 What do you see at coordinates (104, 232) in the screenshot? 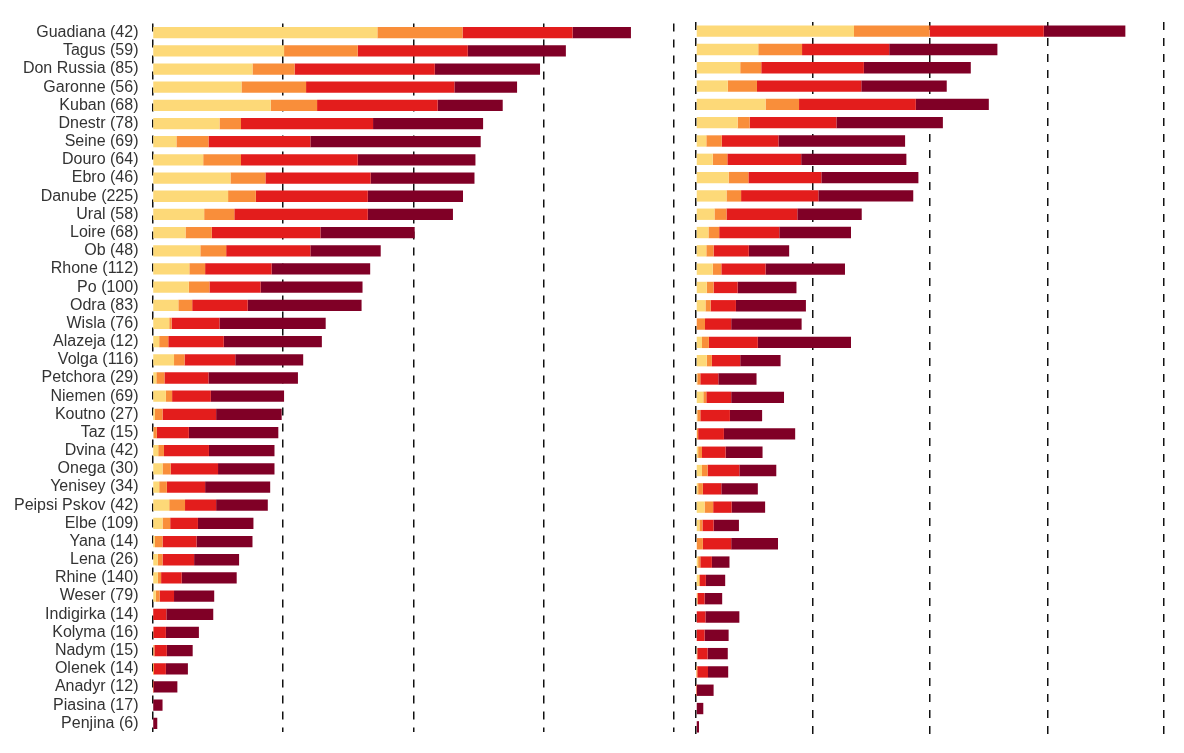
I see `y-tick-label: Loire (68)` at bounding box center [104, 232].